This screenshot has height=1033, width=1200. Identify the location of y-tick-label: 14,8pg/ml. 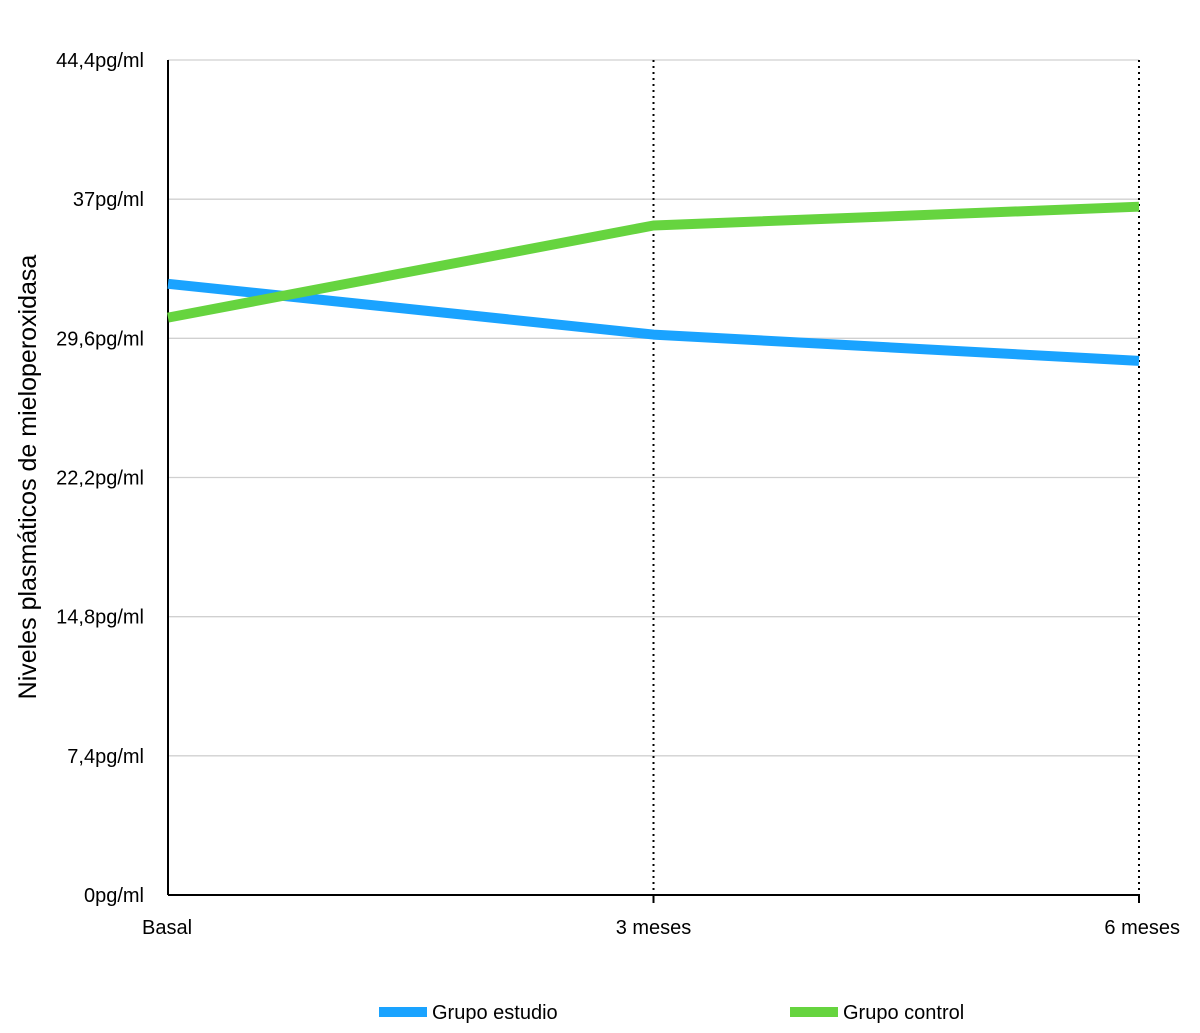
(100, 618).